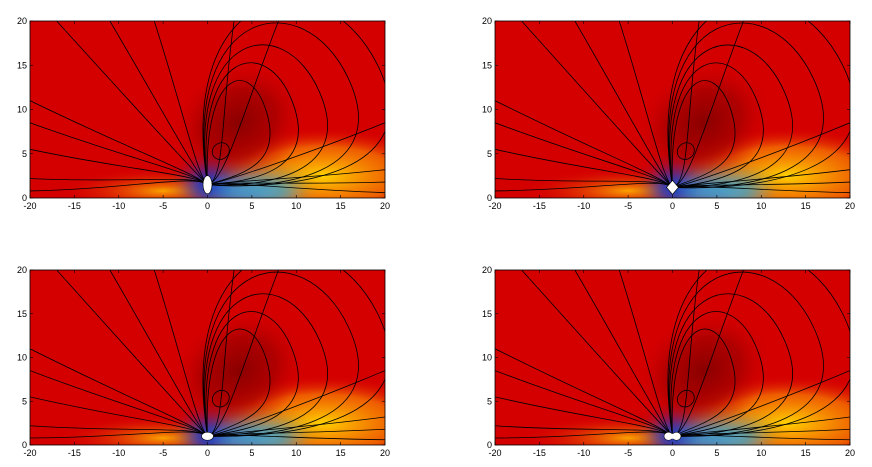 This screenshot has width=872, height=467. Describe the element at coordinates (583, 206) in the screenshot. I see `x-tick-label: -10` at that location.